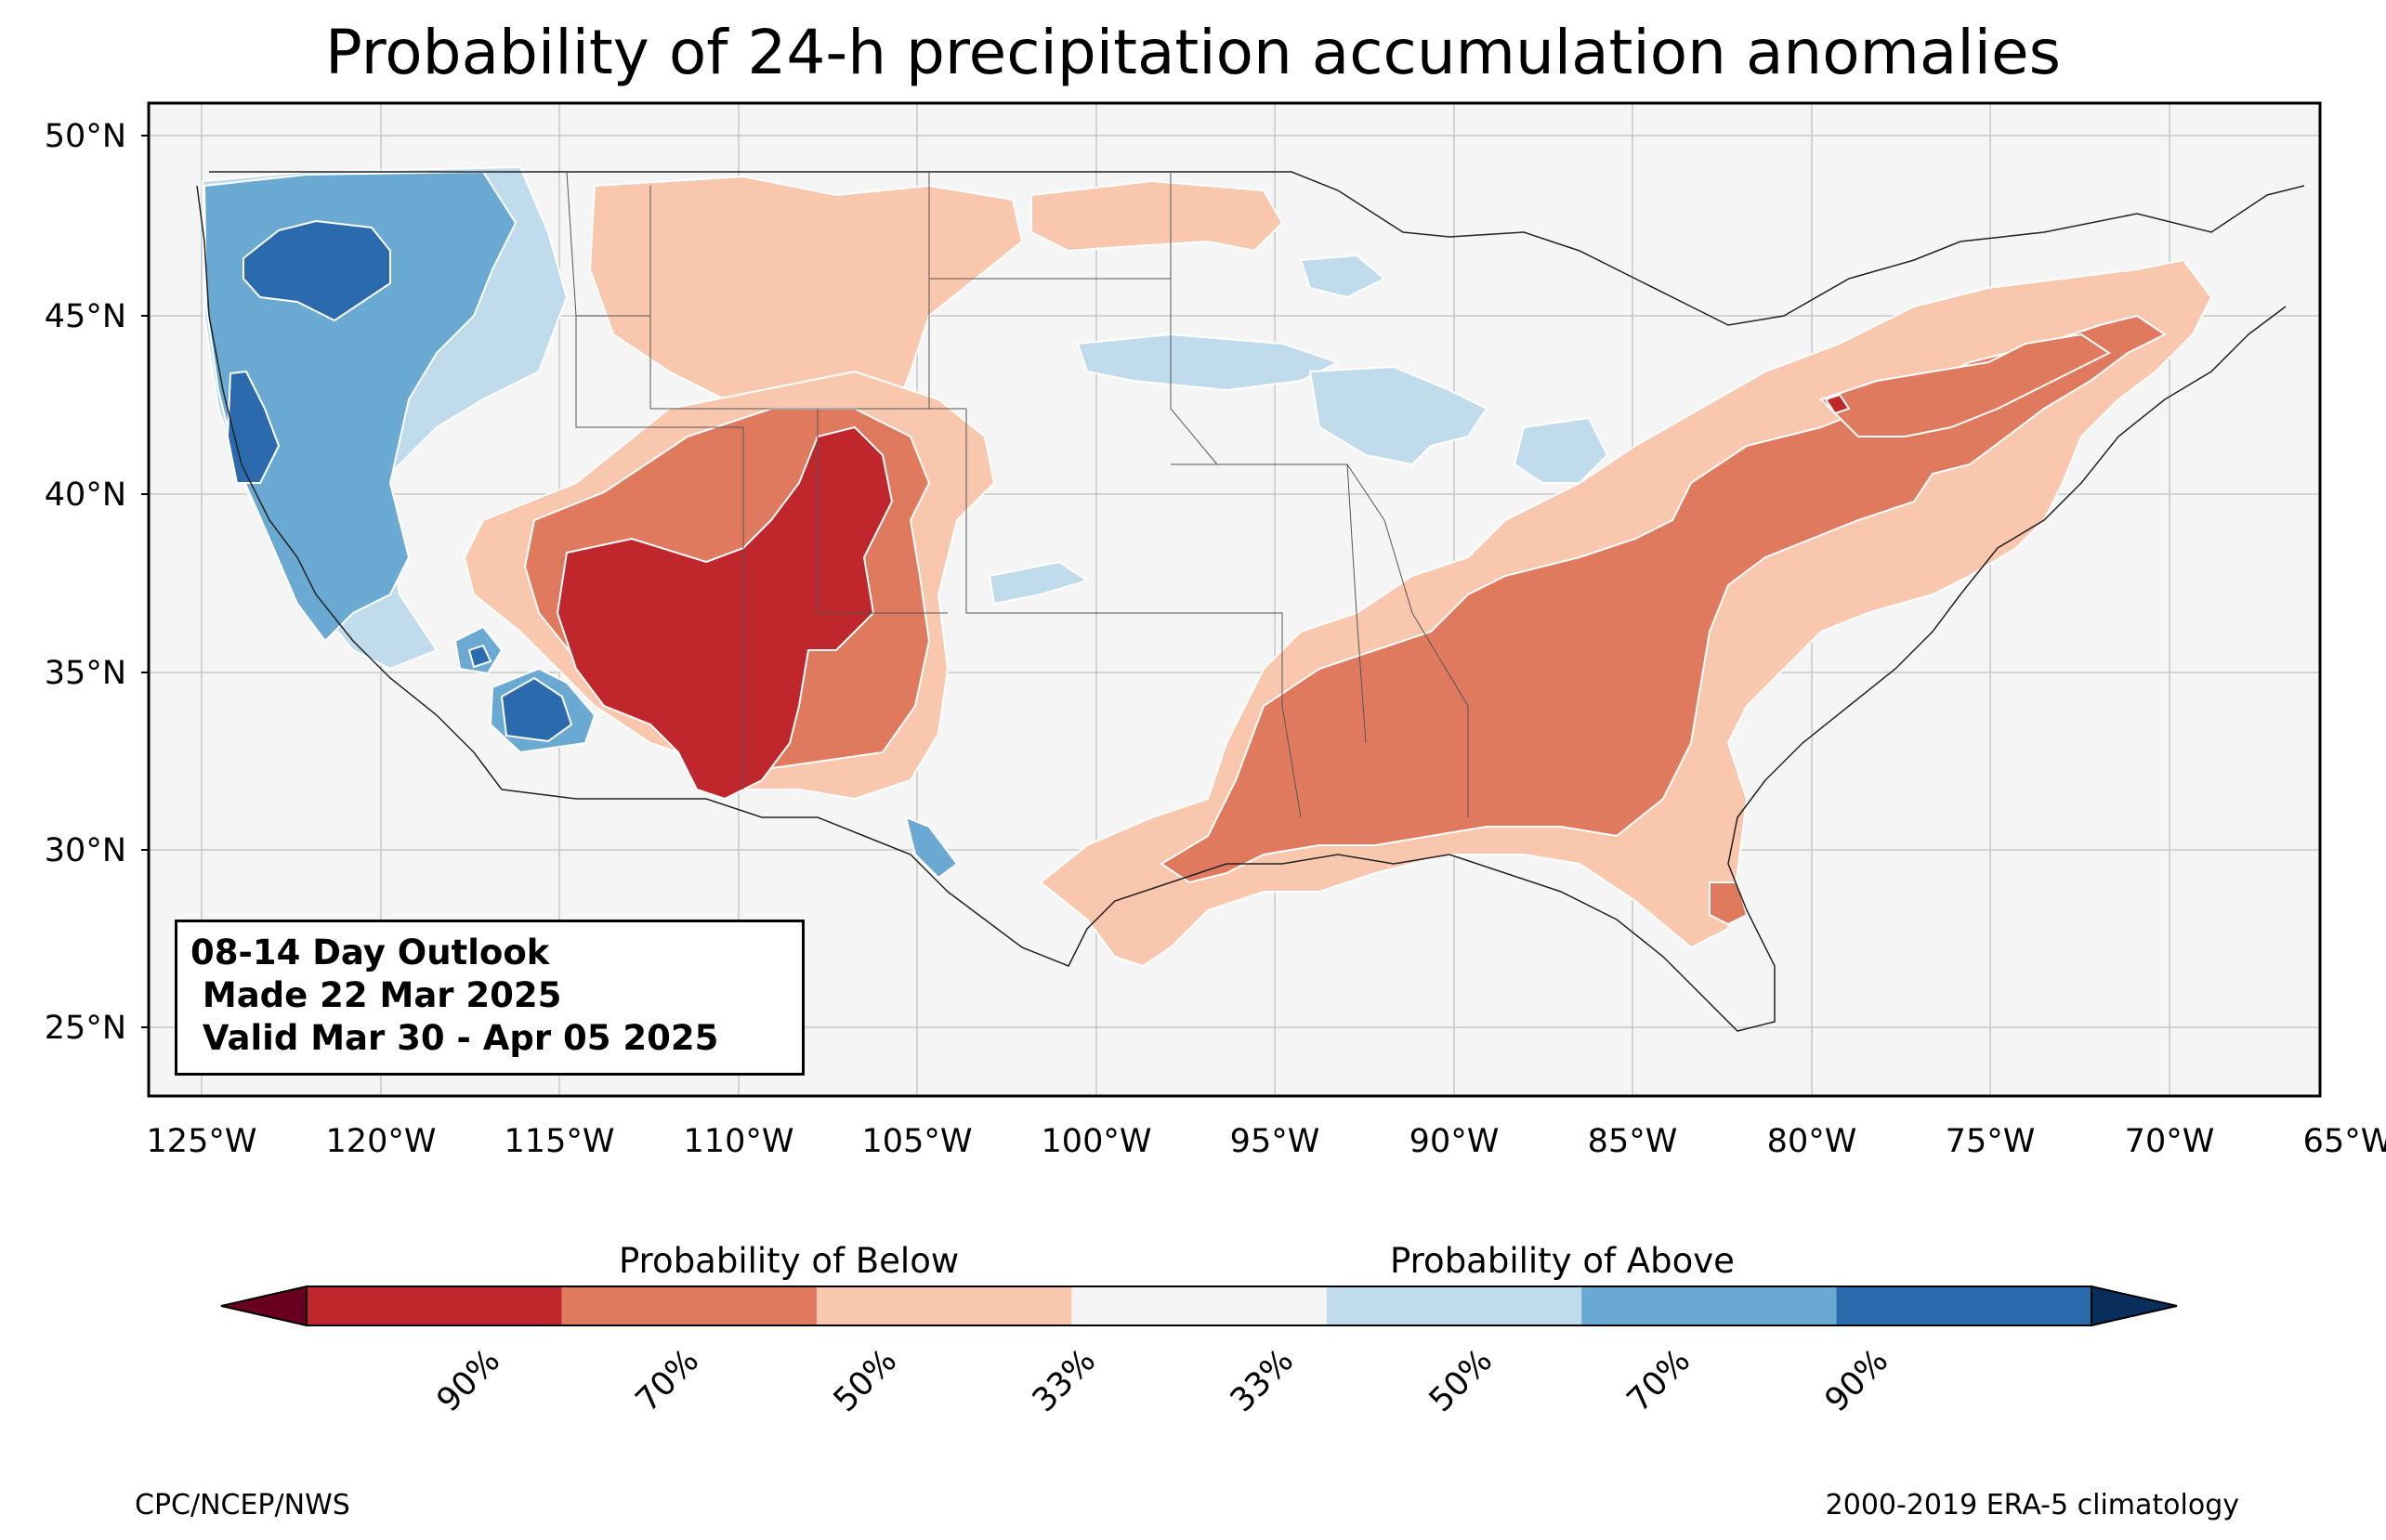 This screenshot has width=2386, height=1540. What do you see at coordinates (1039, 583) in the screenshot?
I see `ks-above-33-region` at bounding box center [1039, 583].